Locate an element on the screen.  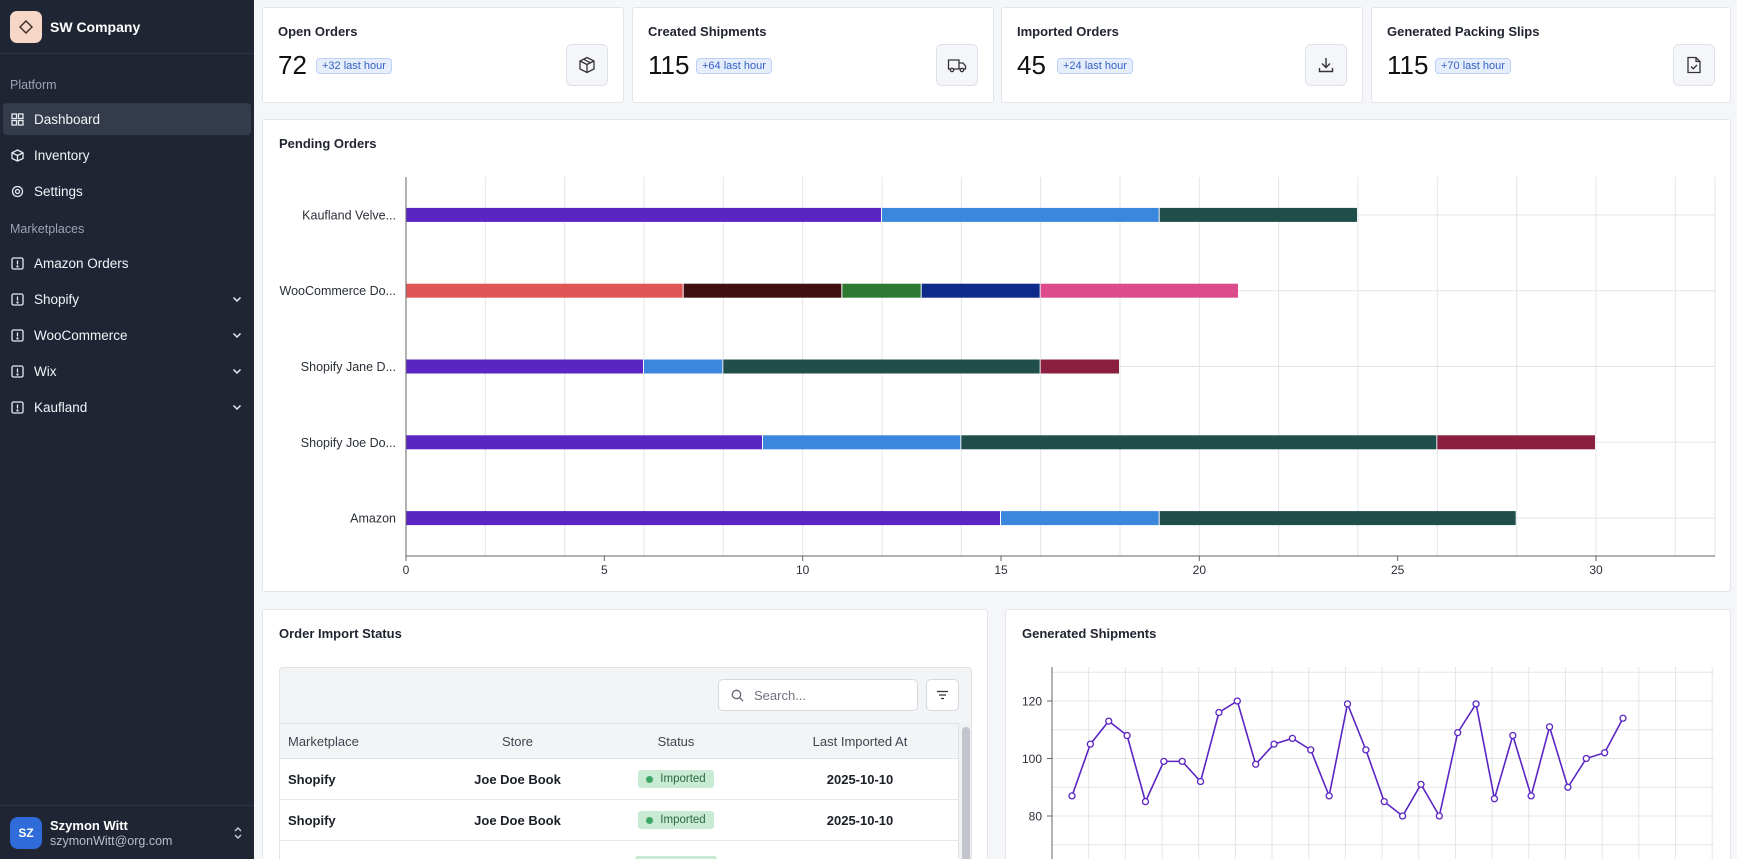
download-icon is located at coordinates (1326, 65).